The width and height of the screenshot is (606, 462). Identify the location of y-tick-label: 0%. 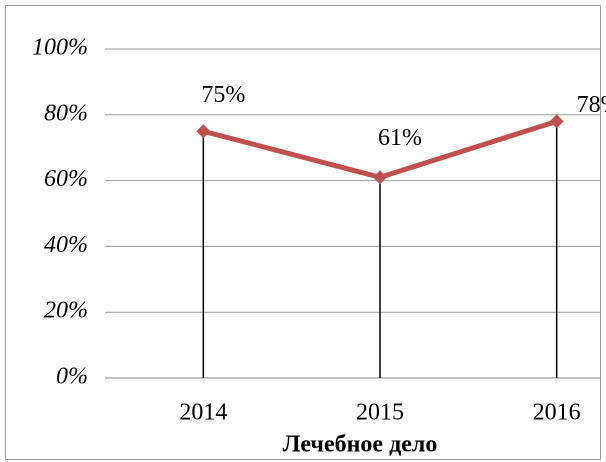
(72, 377).